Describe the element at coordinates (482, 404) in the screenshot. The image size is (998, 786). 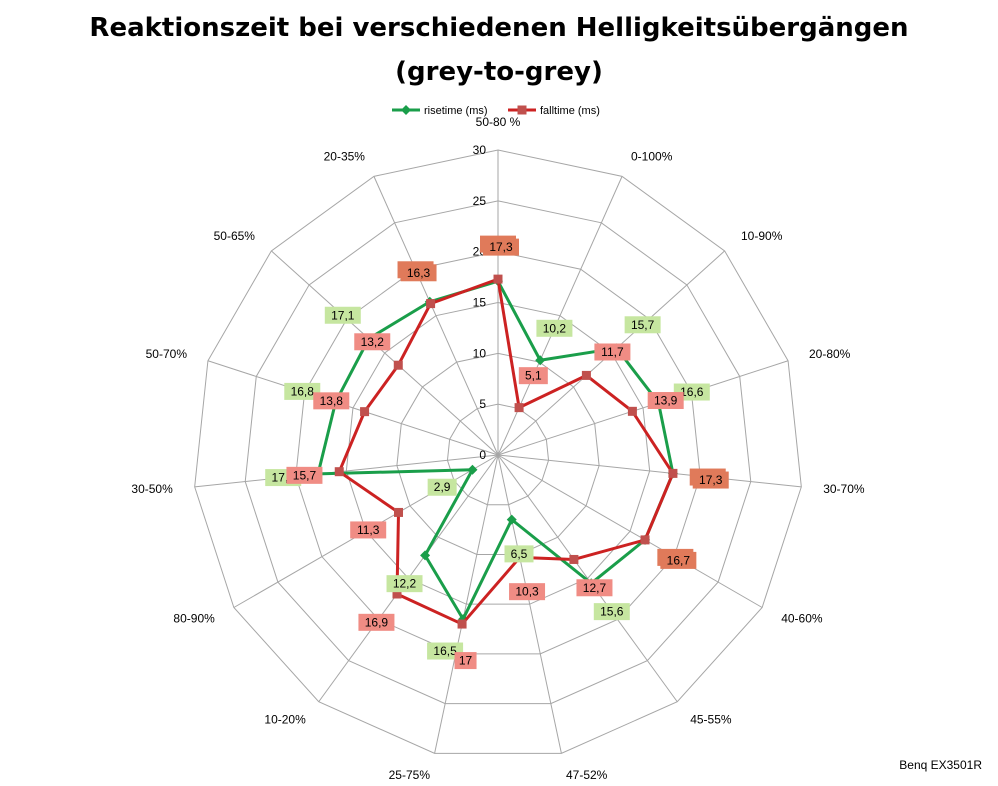
I see `radial-tick-label: 5` at that location.